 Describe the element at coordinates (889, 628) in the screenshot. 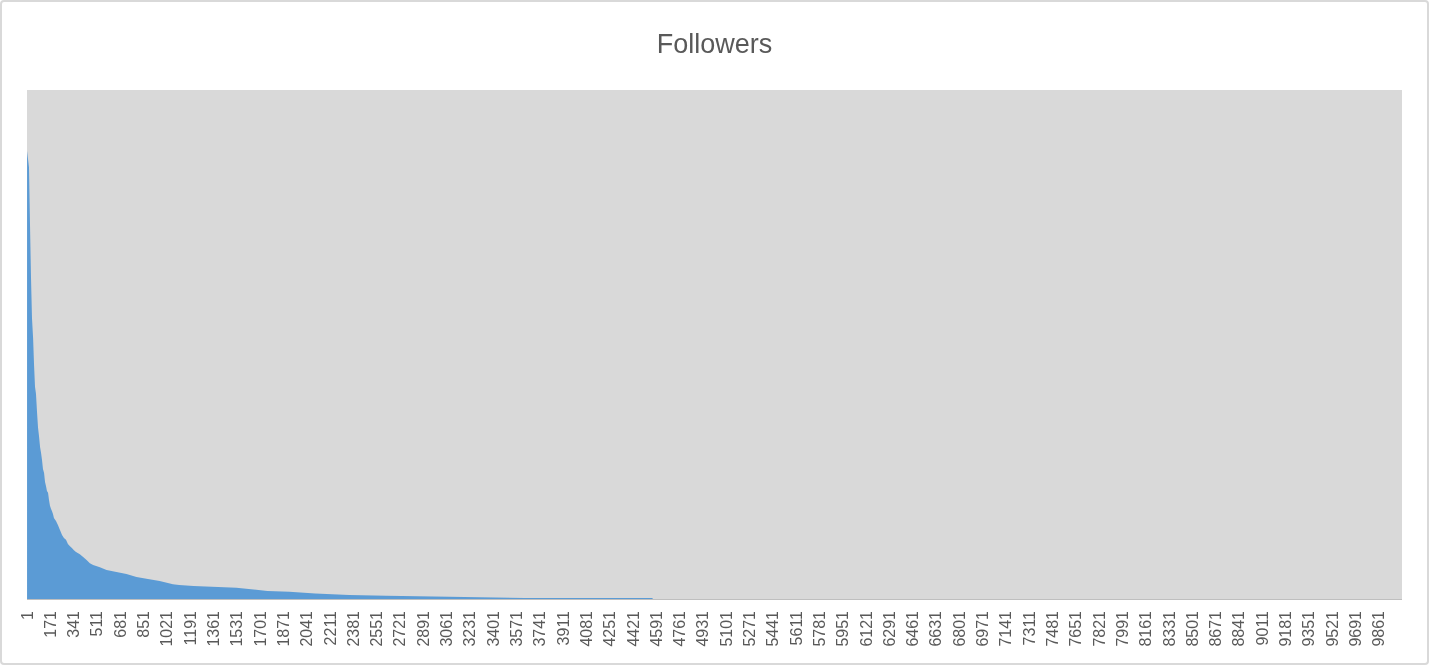

I see `x-tick-label: 6291` at that location.